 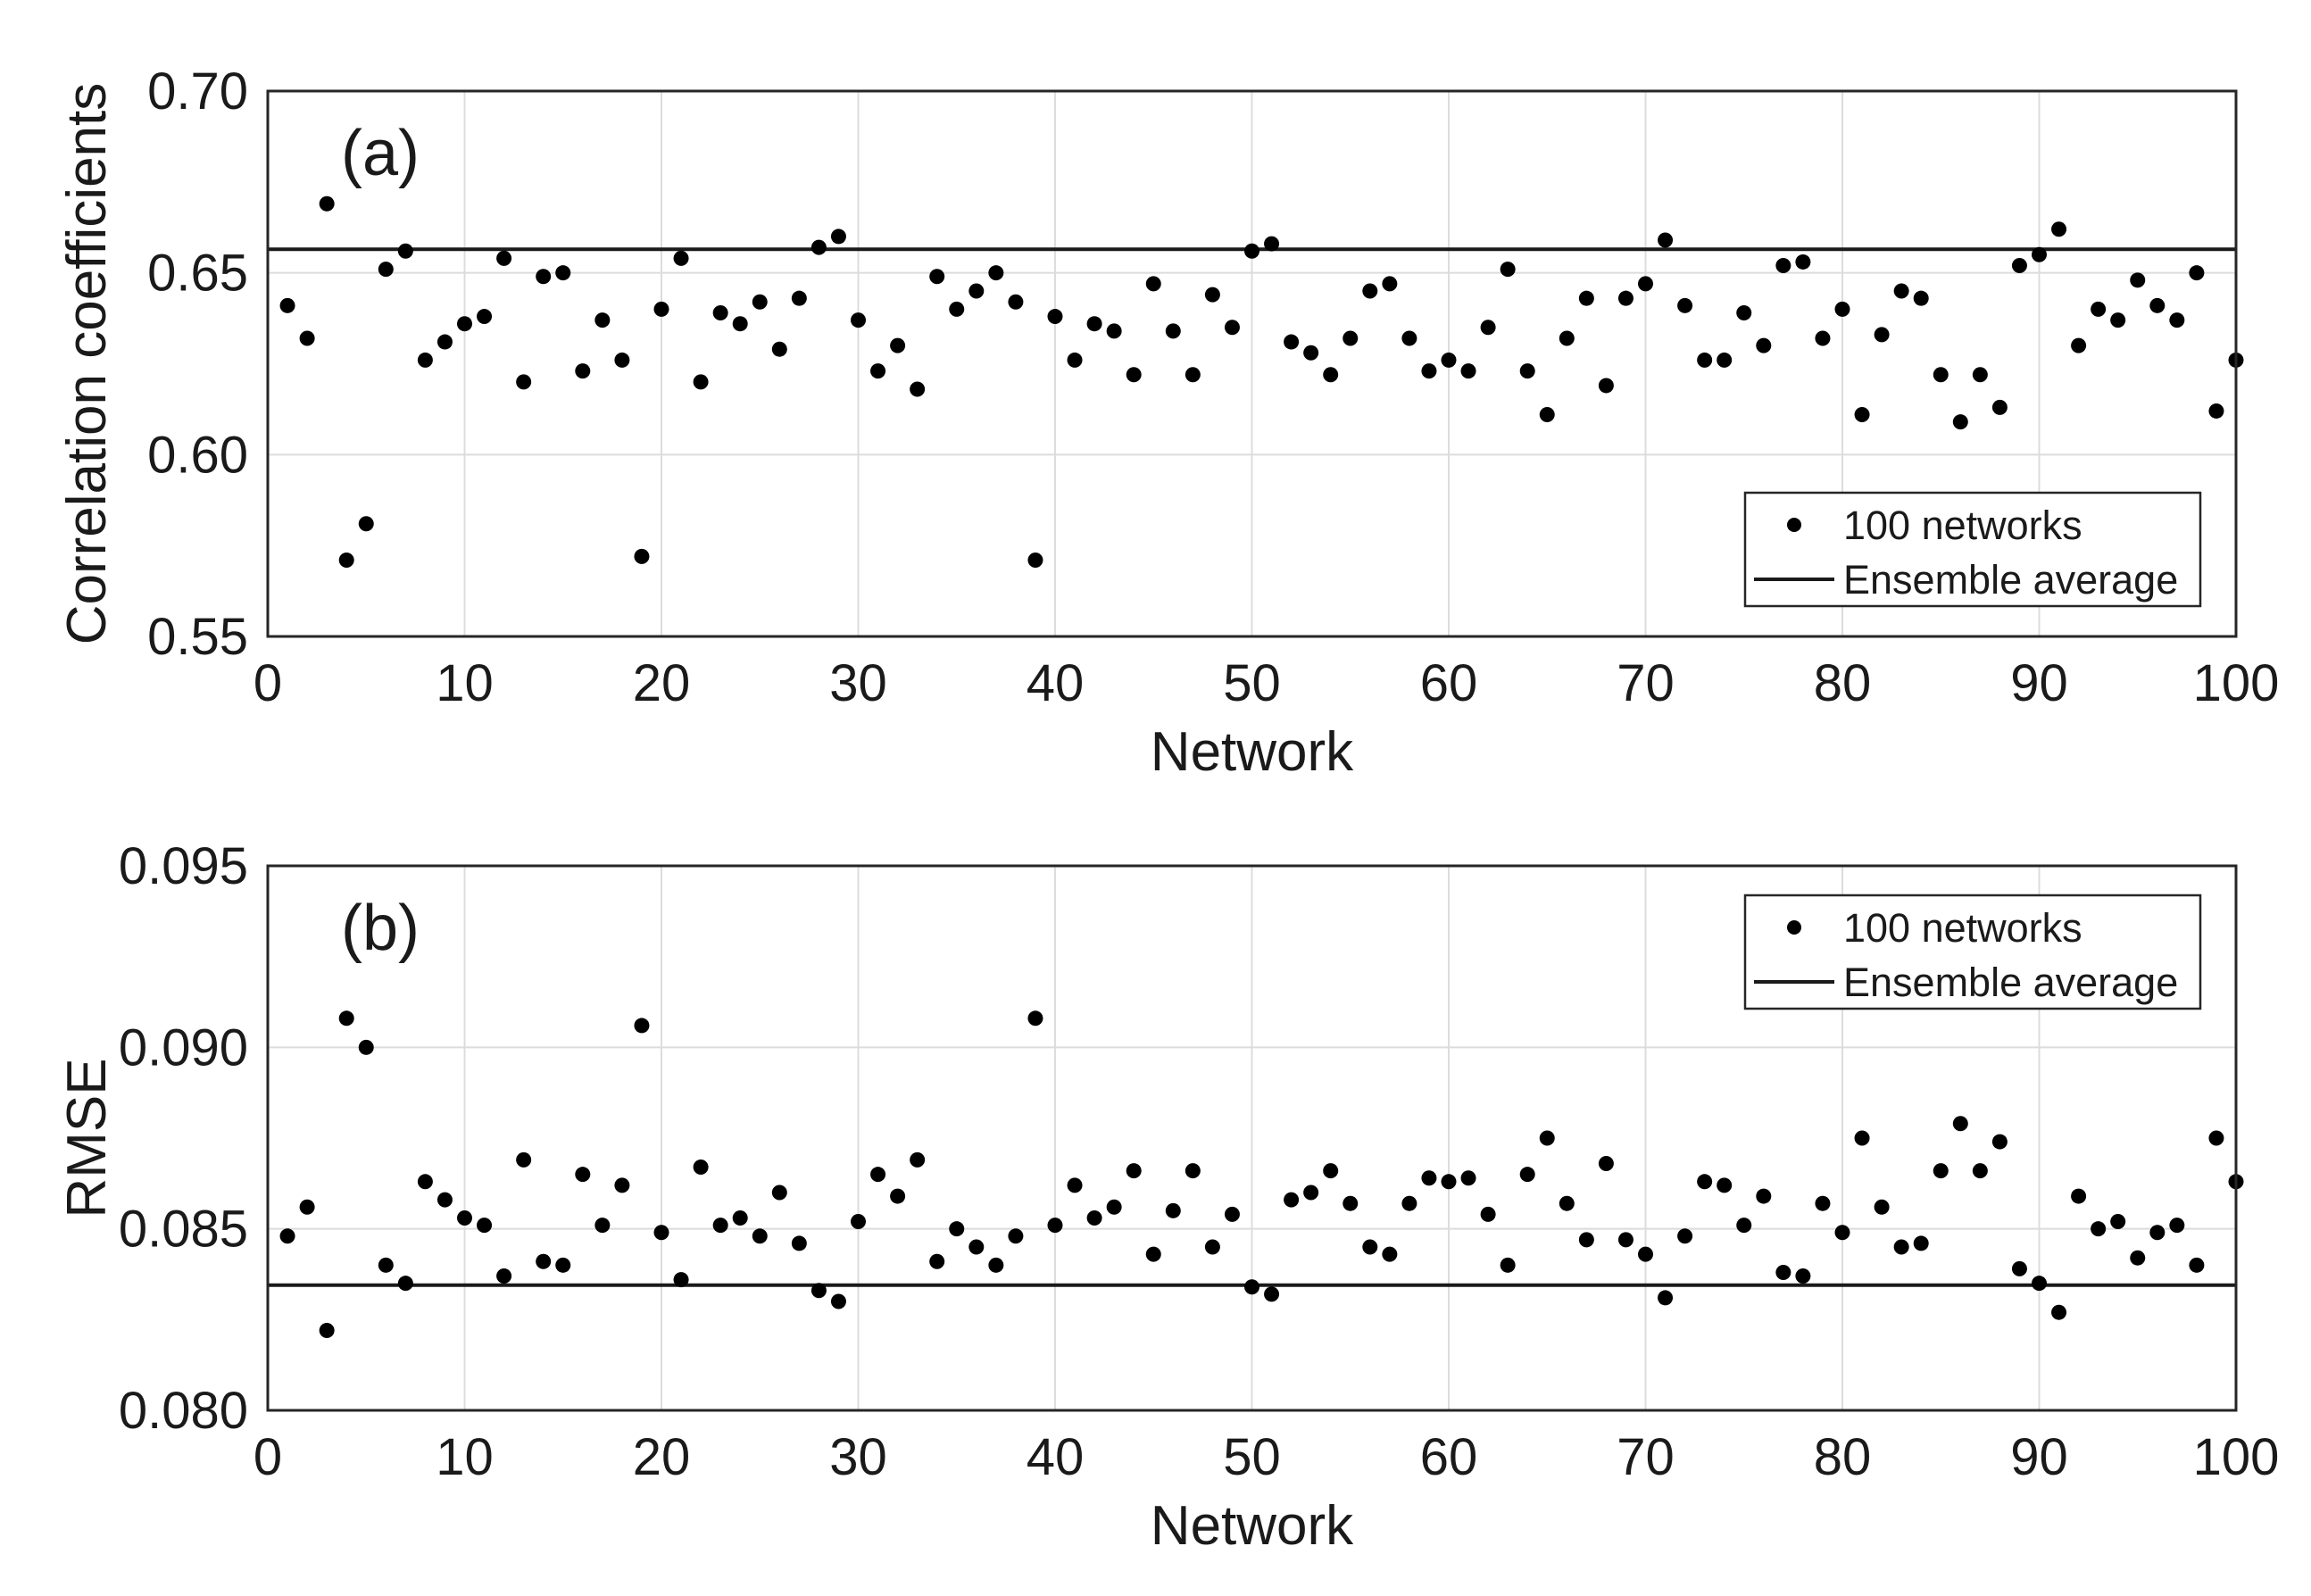 I want to click on legend-rmse: 100 networks Ensemble average, so click(x=1972, y=952).